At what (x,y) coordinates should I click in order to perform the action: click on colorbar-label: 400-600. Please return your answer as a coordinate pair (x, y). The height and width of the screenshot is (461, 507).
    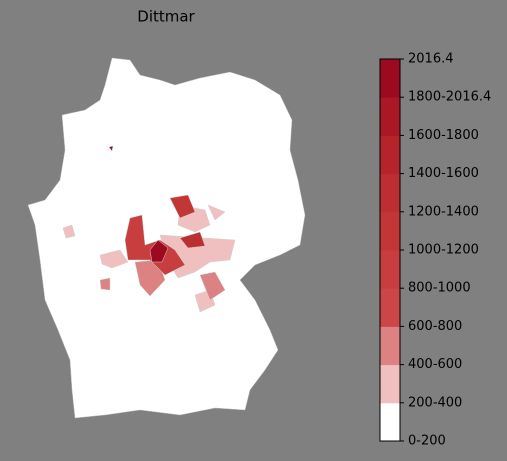
    Looking at the image, I should click on (435, 364).